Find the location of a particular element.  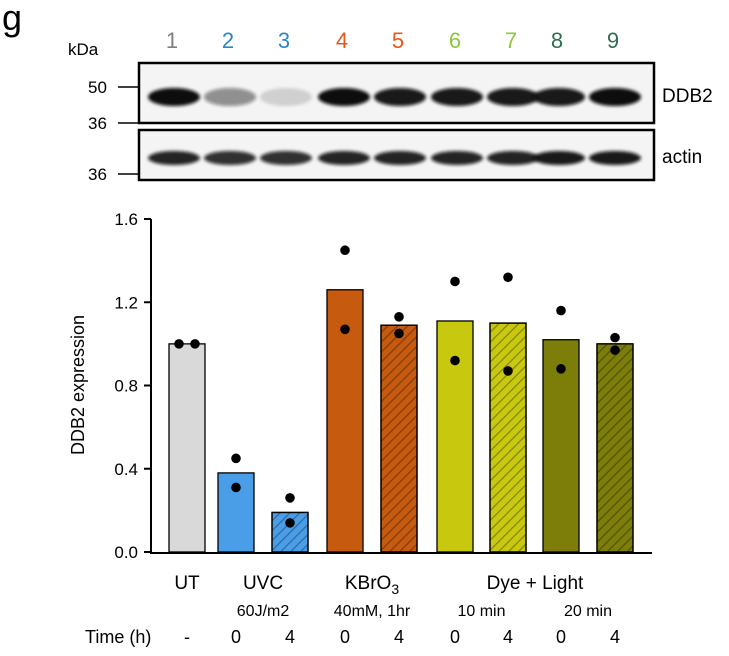

condition-label-3: 20 min is located at coordinates (588, 611).